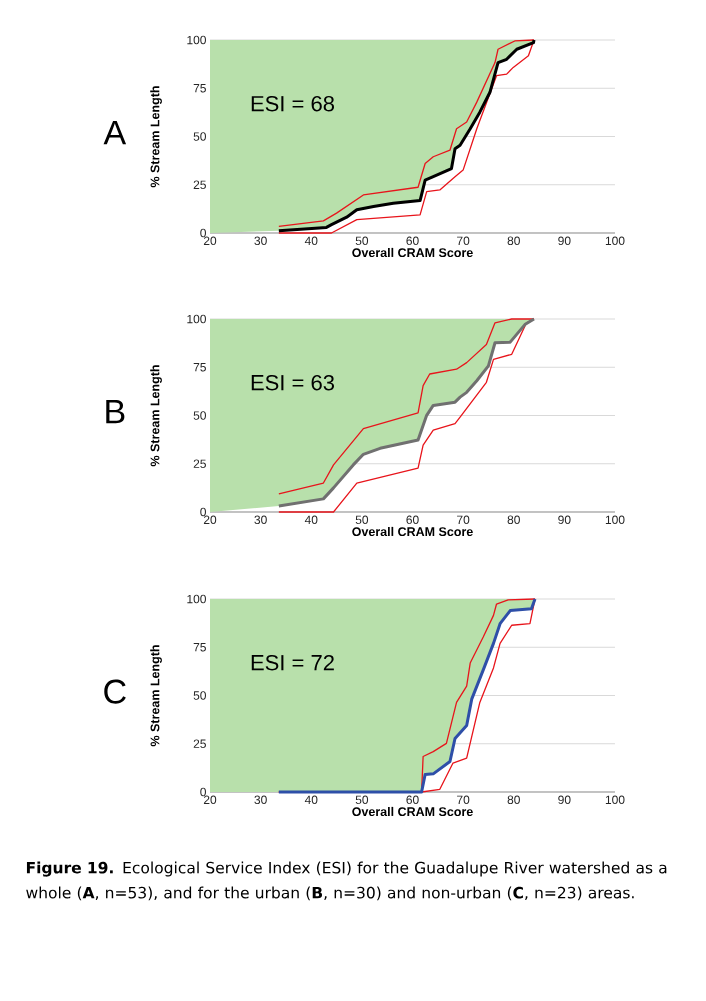 The image size is (706, 1001). Describe the element at coordinates (292, 662) in the screenshot. I see `annotation: ESI = 72` at that location.